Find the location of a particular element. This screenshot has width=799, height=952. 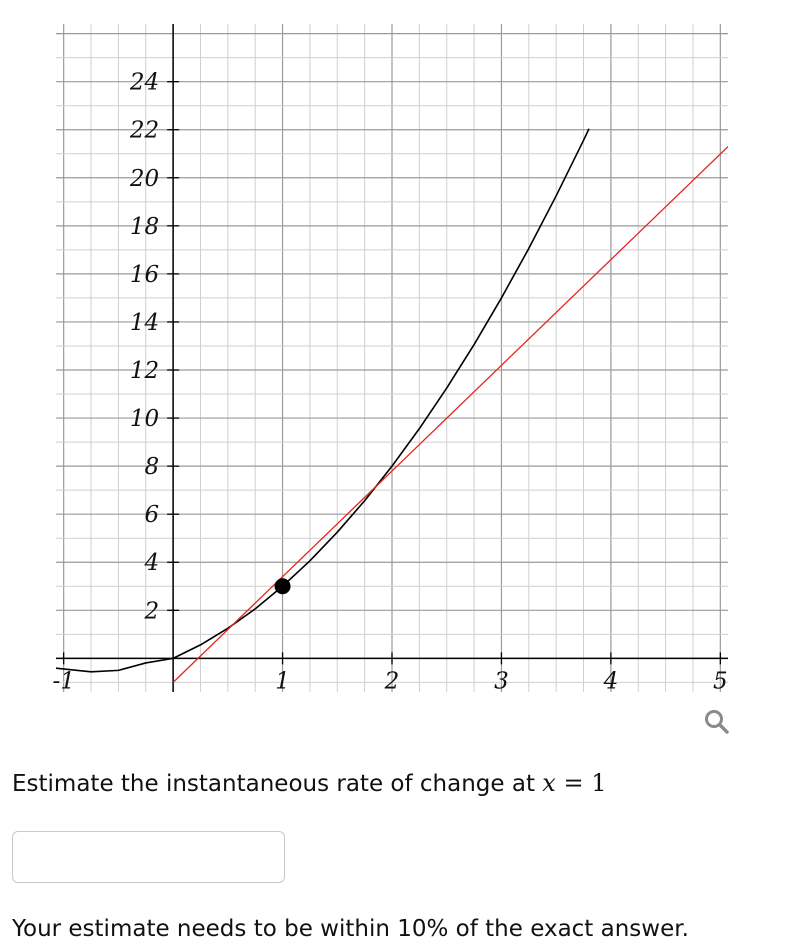

x-tick-label: 2 is located at coordinates (392, 681).